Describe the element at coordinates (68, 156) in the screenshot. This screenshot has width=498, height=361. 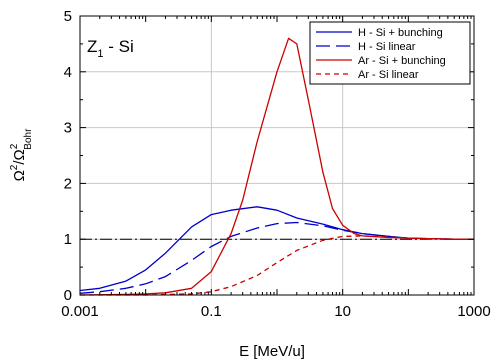
I see `y-tick-labels: 0 1 2 3 4 5` at that location.